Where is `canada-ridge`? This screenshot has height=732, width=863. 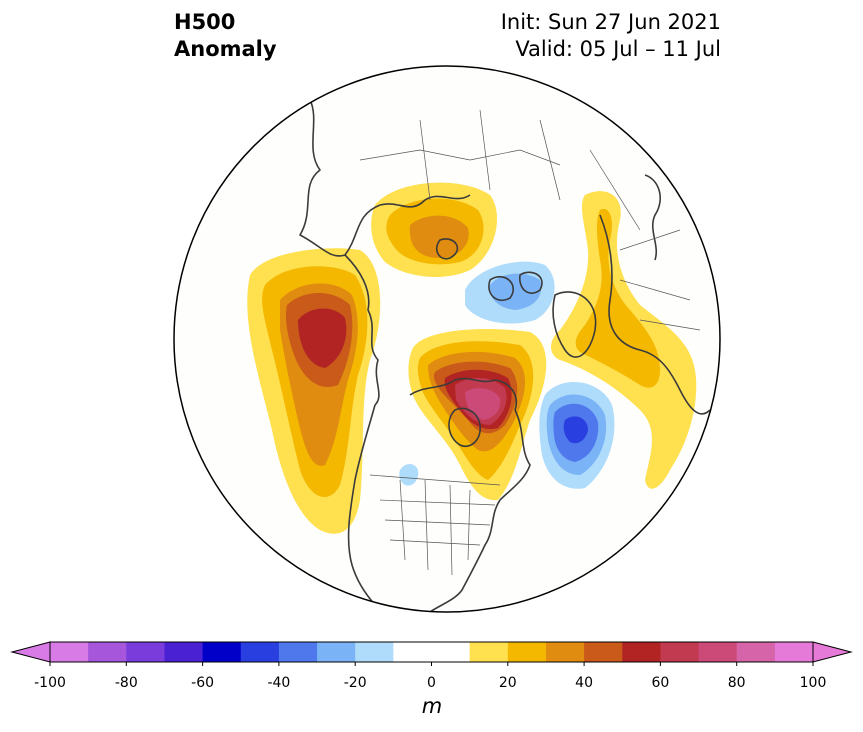
canada-ridge is located at coordinates (477, 415).